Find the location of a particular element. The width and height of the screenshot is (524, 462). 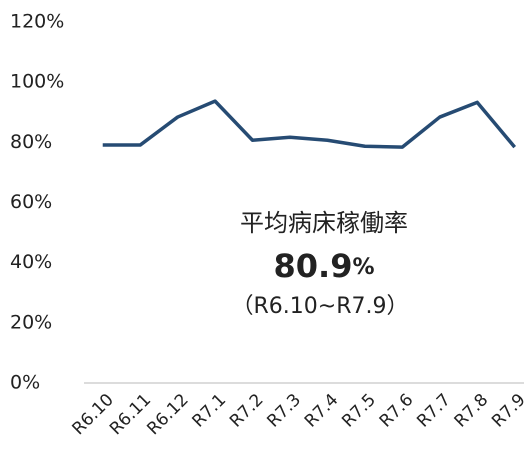

average-unit: % is located at coordinates (363, 267).